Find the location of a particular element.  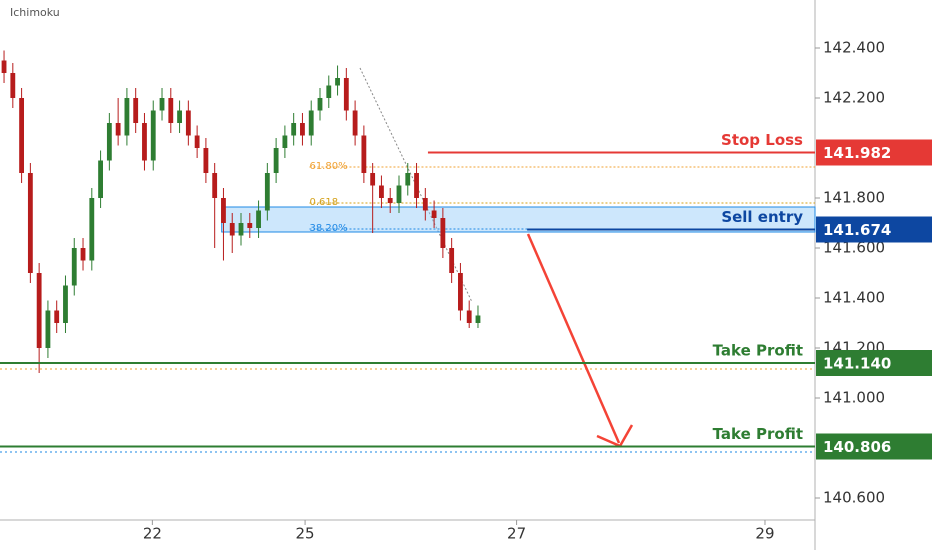

x-tick-label: 25 is located at coordinates (305, 534).